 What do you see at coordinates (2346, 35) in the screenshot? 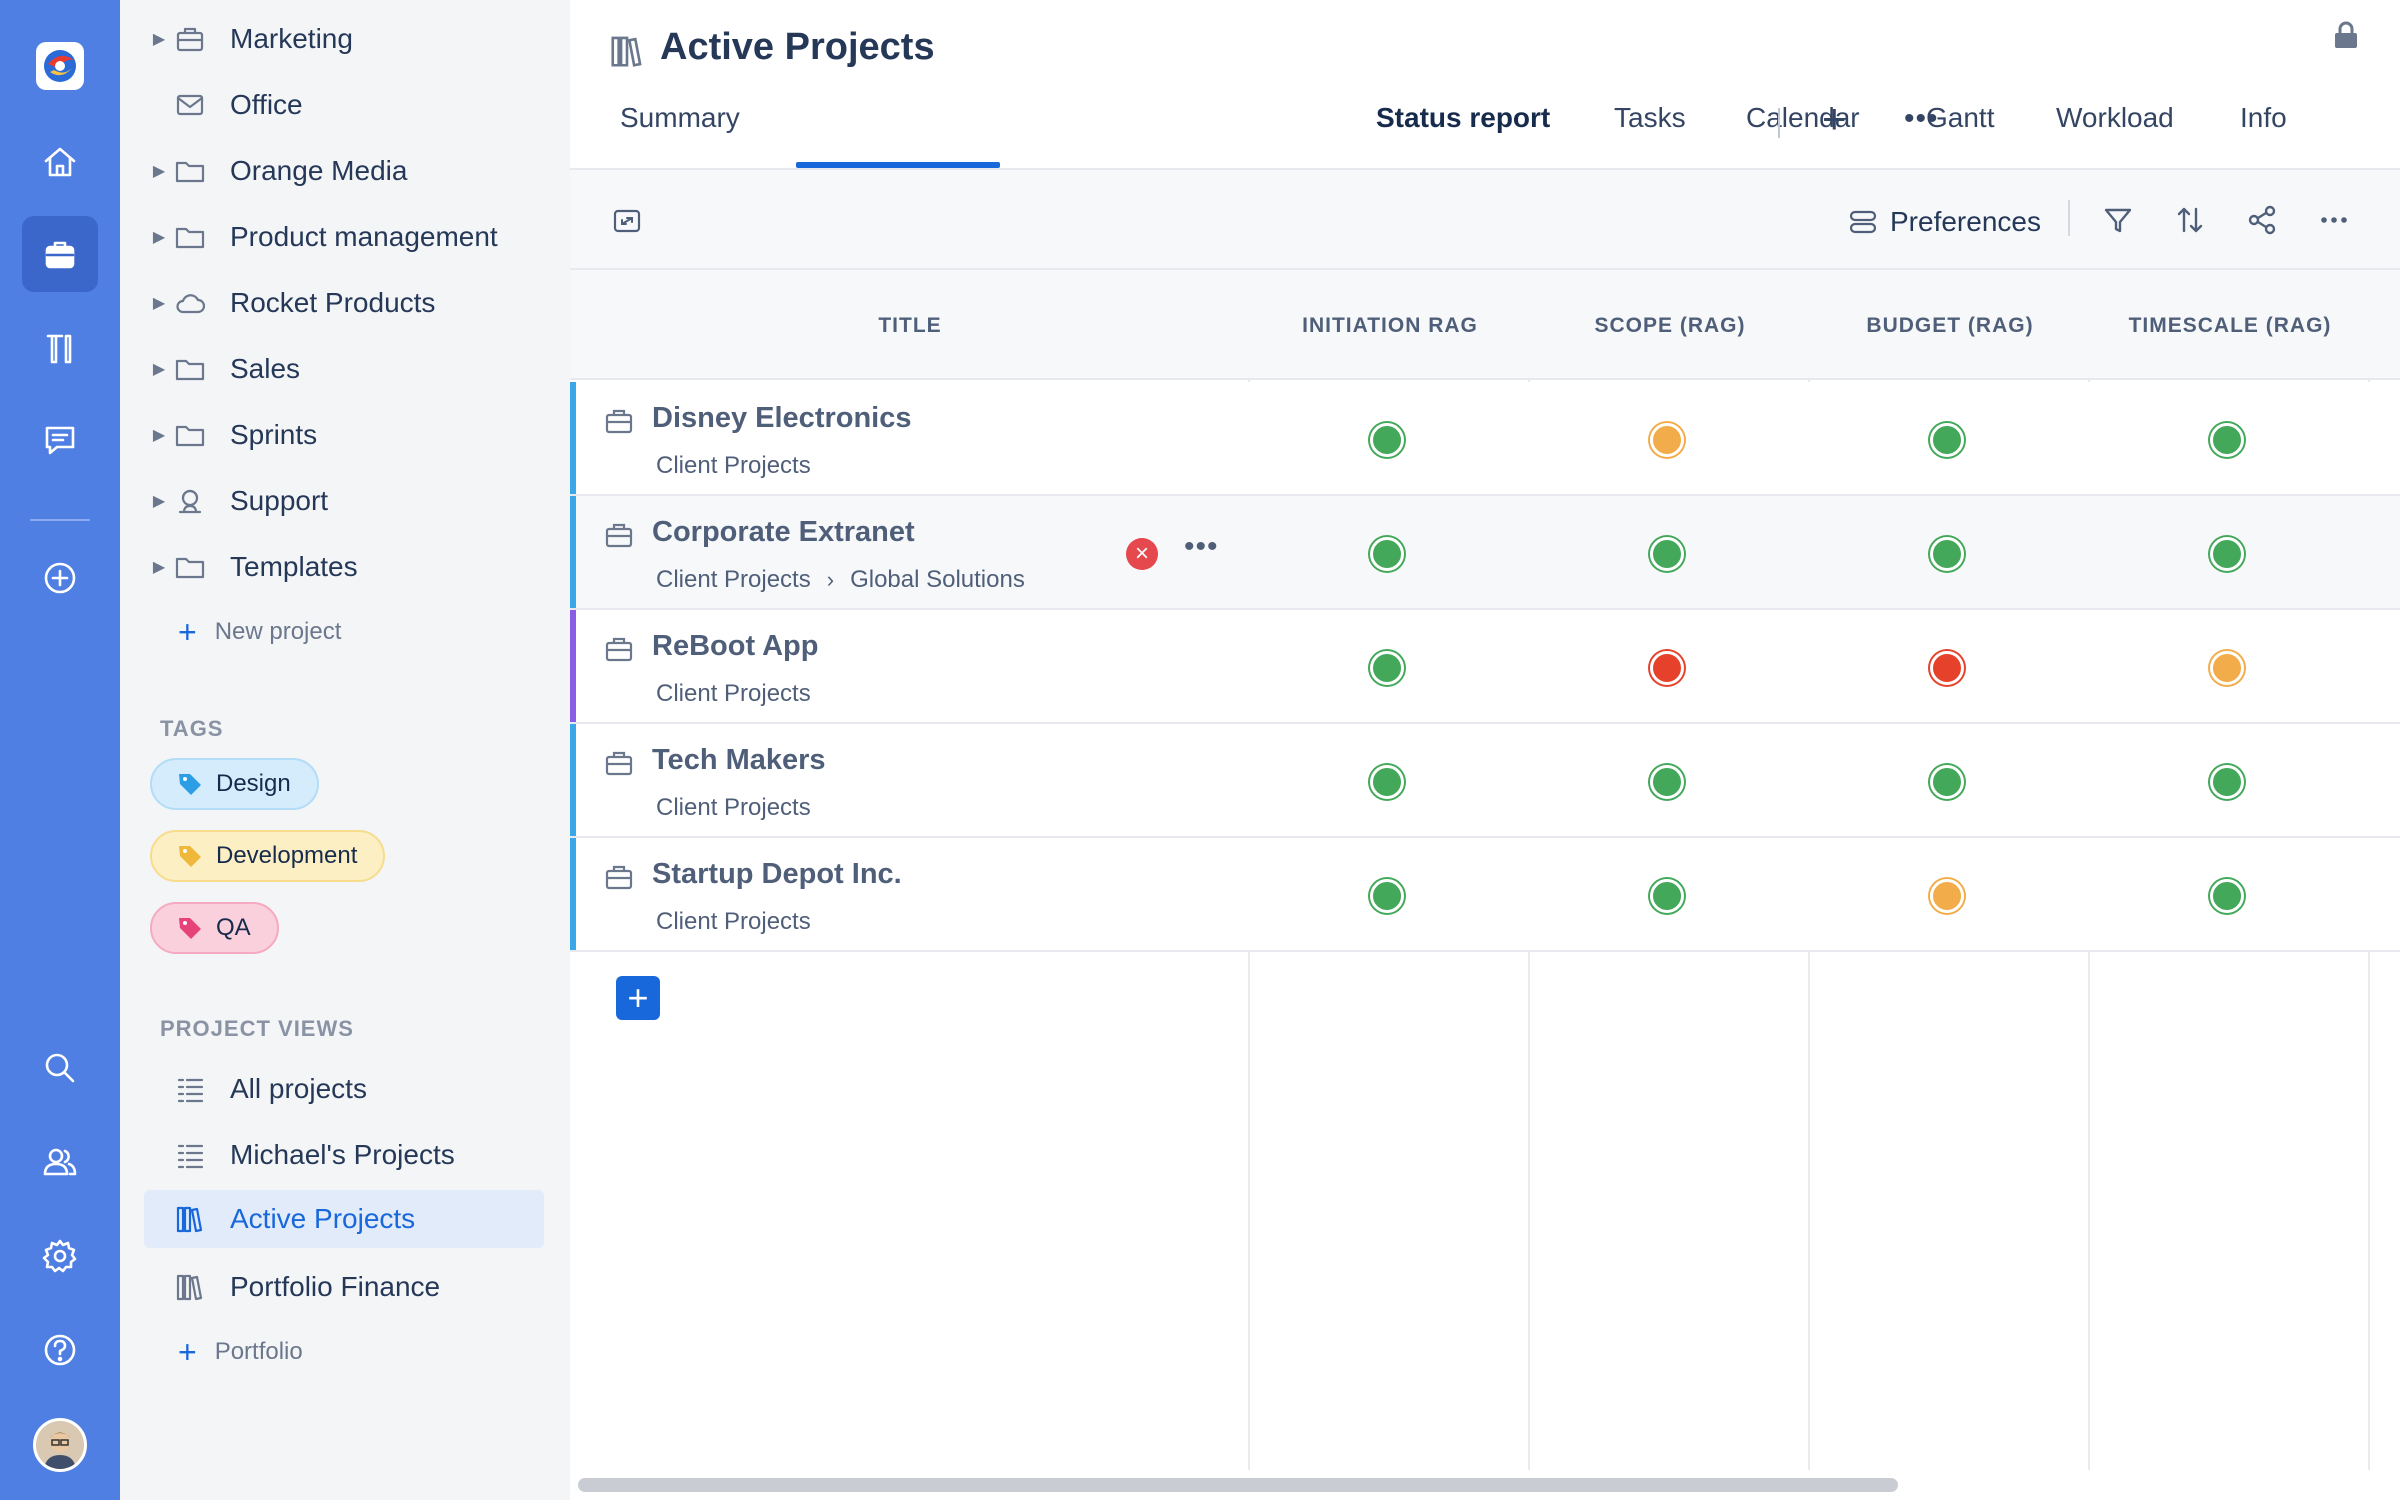
I see `lock-icon` at bounding box center [2346, 35].